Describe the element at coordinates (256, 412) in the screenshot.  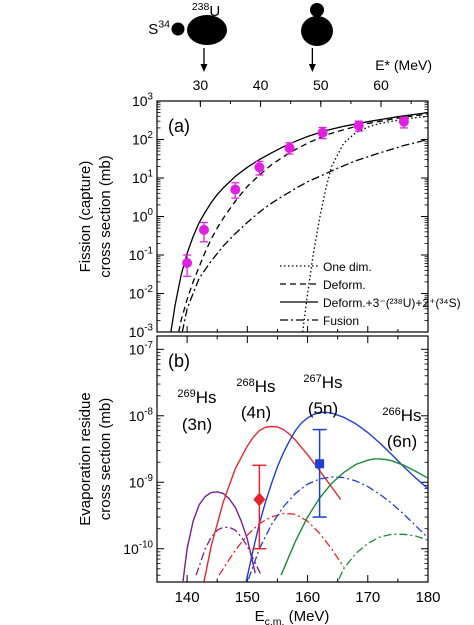
I see `channel-decay-label: (4n)` at that location.